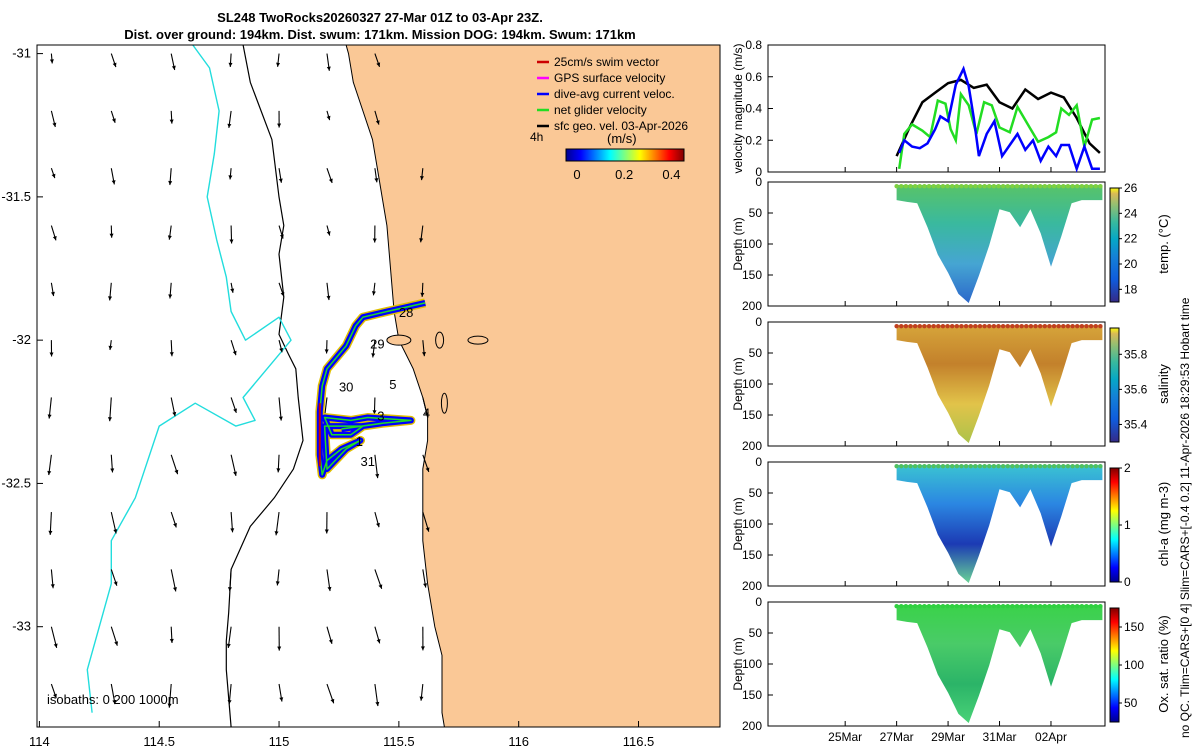  I want to click on oxygen-ytick-label: 50, so click(756, 633).